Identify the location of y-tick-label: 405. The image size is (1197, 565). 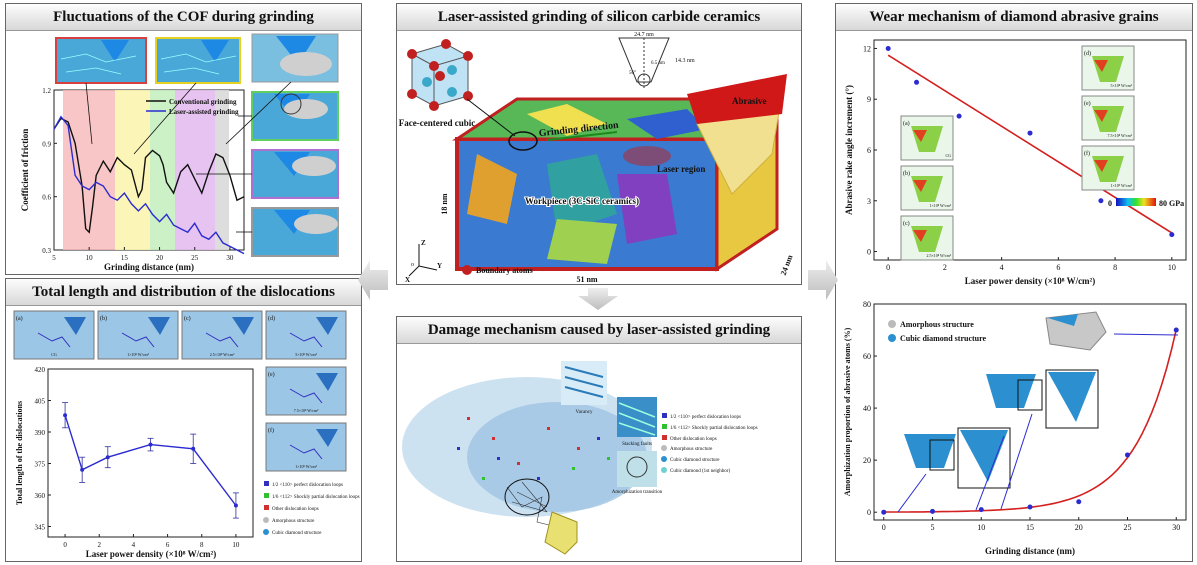
(40, 402).